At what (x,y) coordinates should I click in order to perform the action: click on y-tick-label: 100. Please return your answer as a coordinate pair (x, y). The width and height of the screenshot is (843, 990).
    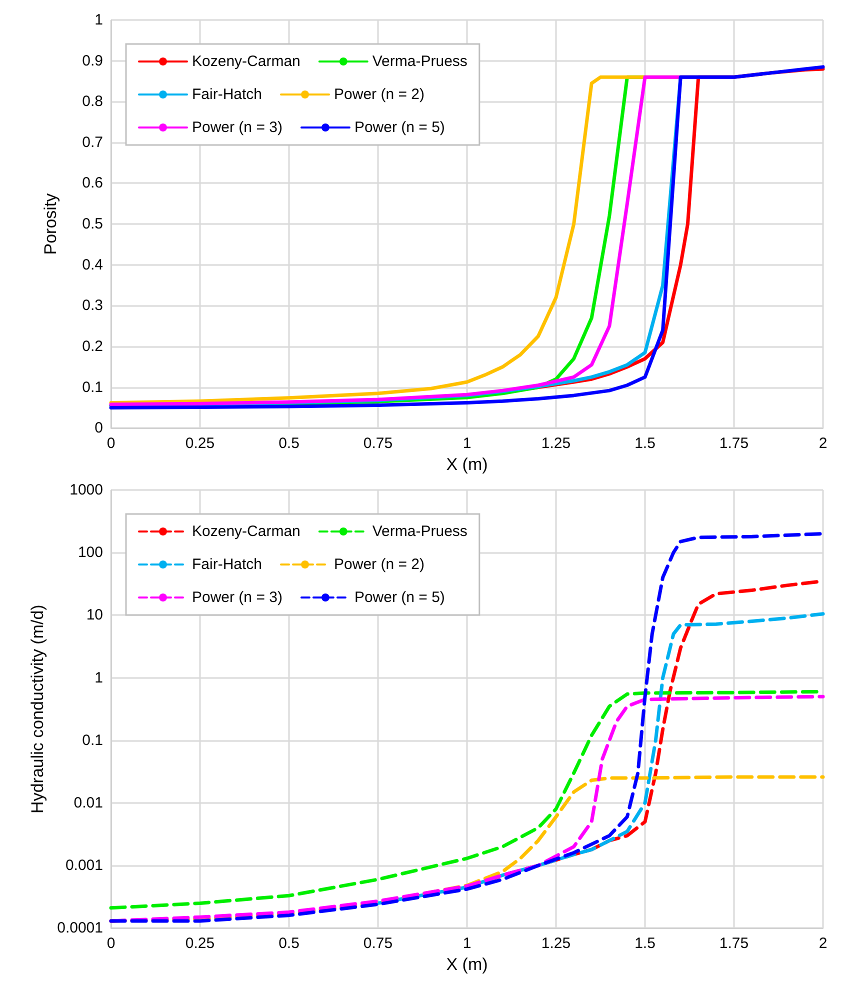
    Looking at the image, I should click on (90, 553).